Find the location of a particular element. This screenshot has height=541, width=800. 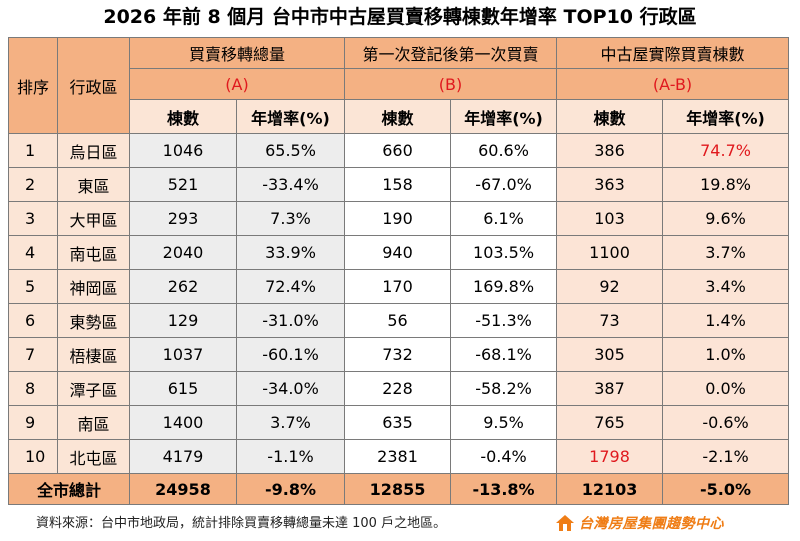

total-b-count: 12855 is located at coordinates (398, 489).